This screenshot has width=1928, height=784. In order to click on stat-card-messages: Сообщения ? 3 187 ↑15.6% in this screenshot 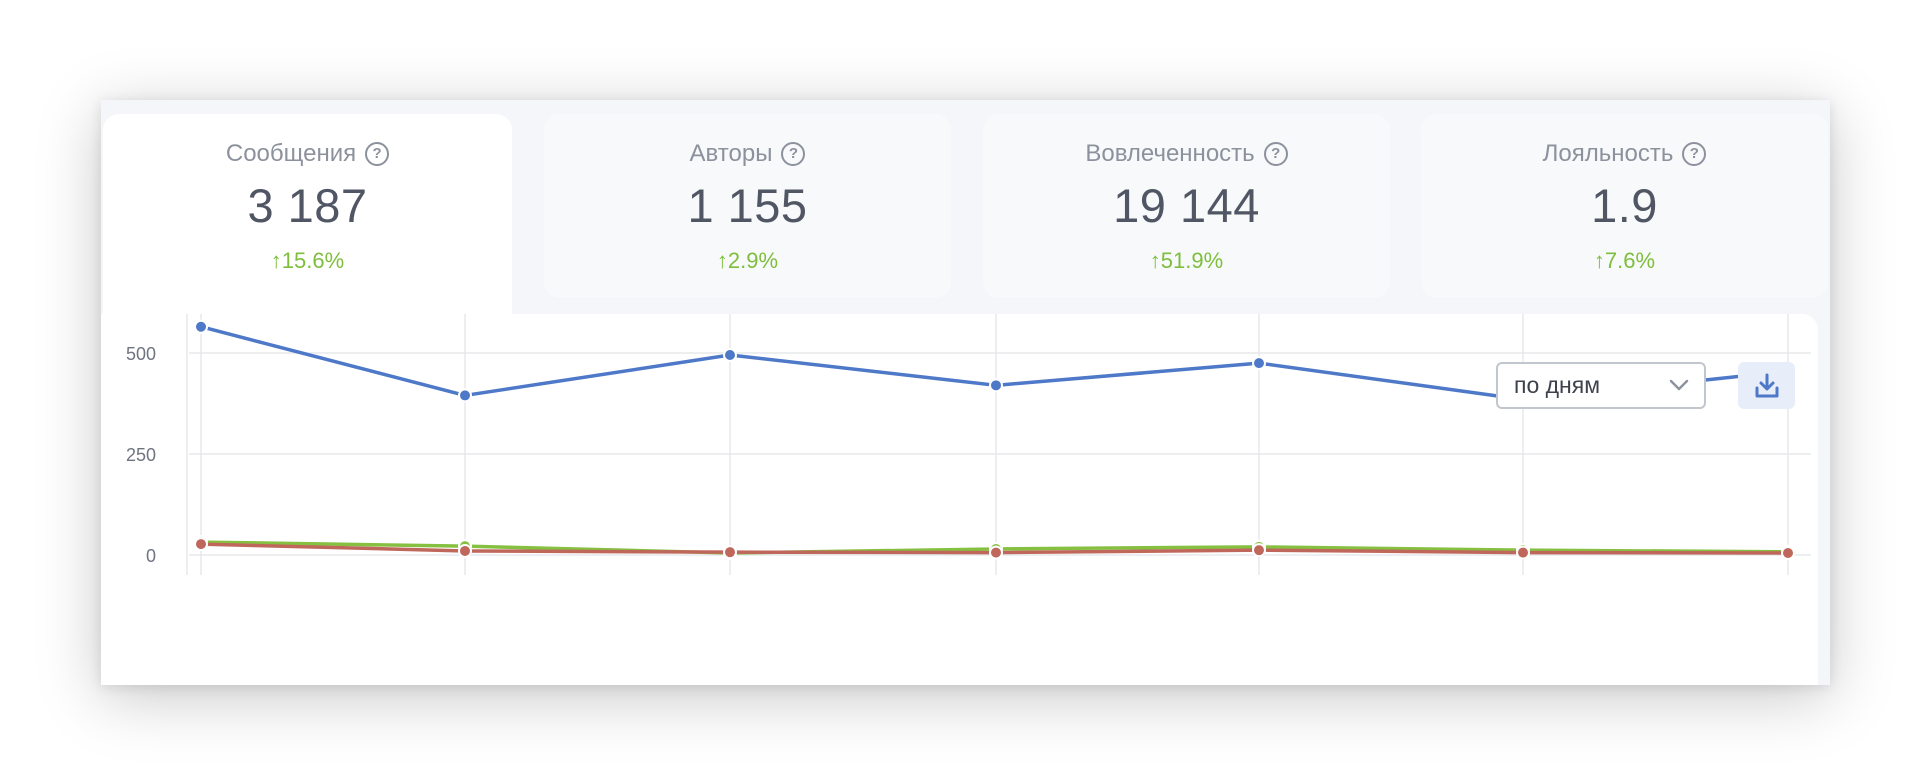, I will do `click(307, 229)`.